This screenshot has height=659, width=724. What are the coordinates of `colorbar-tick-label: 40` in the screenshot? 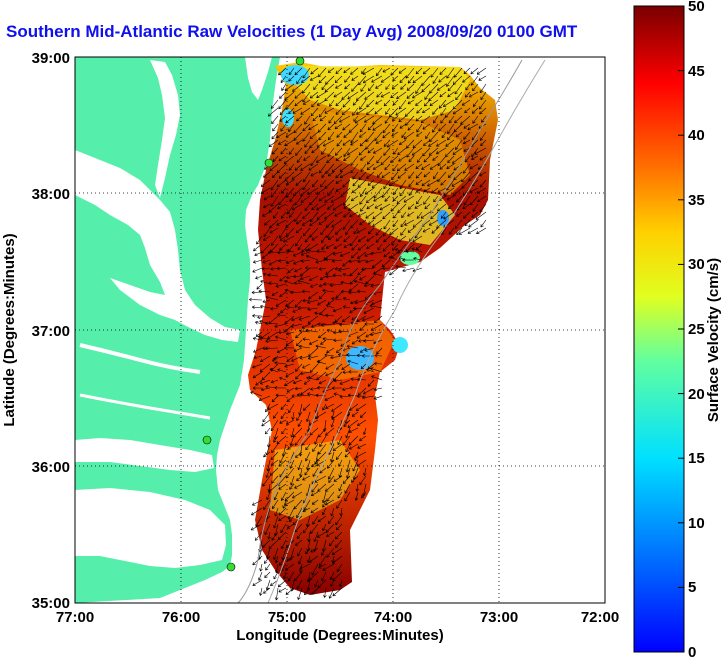 It's located at (696, 135).